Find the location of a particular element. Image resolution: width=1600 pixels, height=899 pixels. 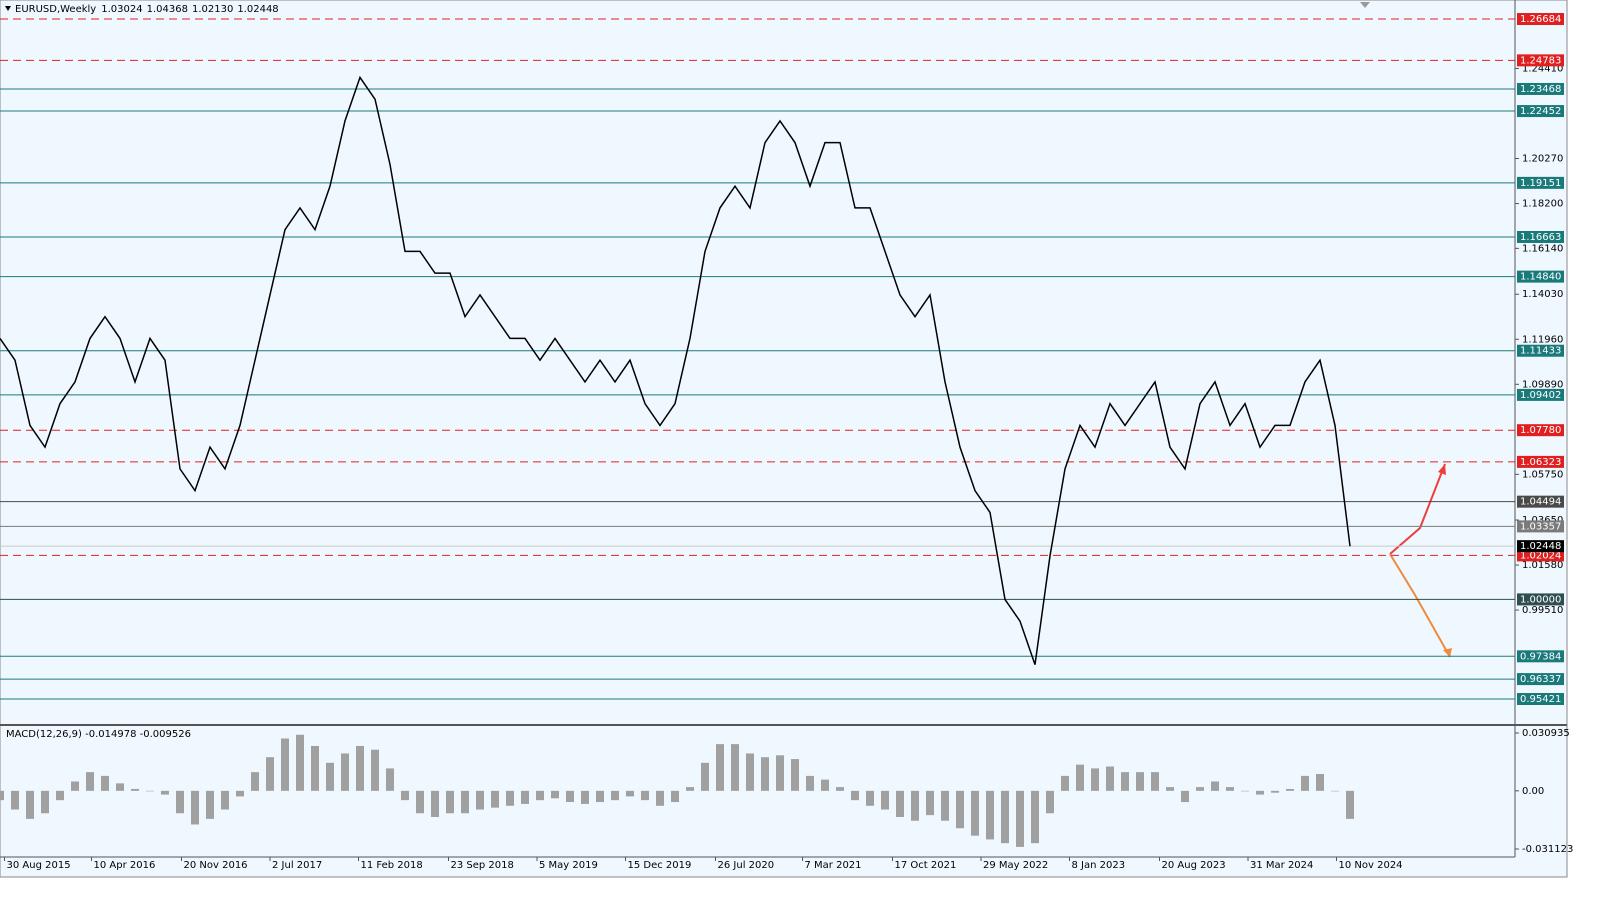

symbol-label: EURUSD,Weekly is located at coordinates (55, 9).